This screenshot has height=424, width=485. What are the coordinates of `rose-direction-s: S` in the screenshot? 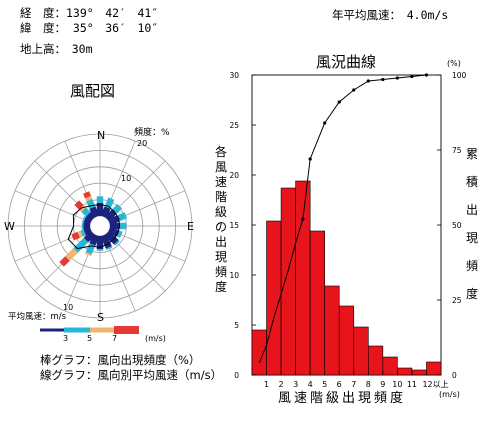 It's located at (100, 317).